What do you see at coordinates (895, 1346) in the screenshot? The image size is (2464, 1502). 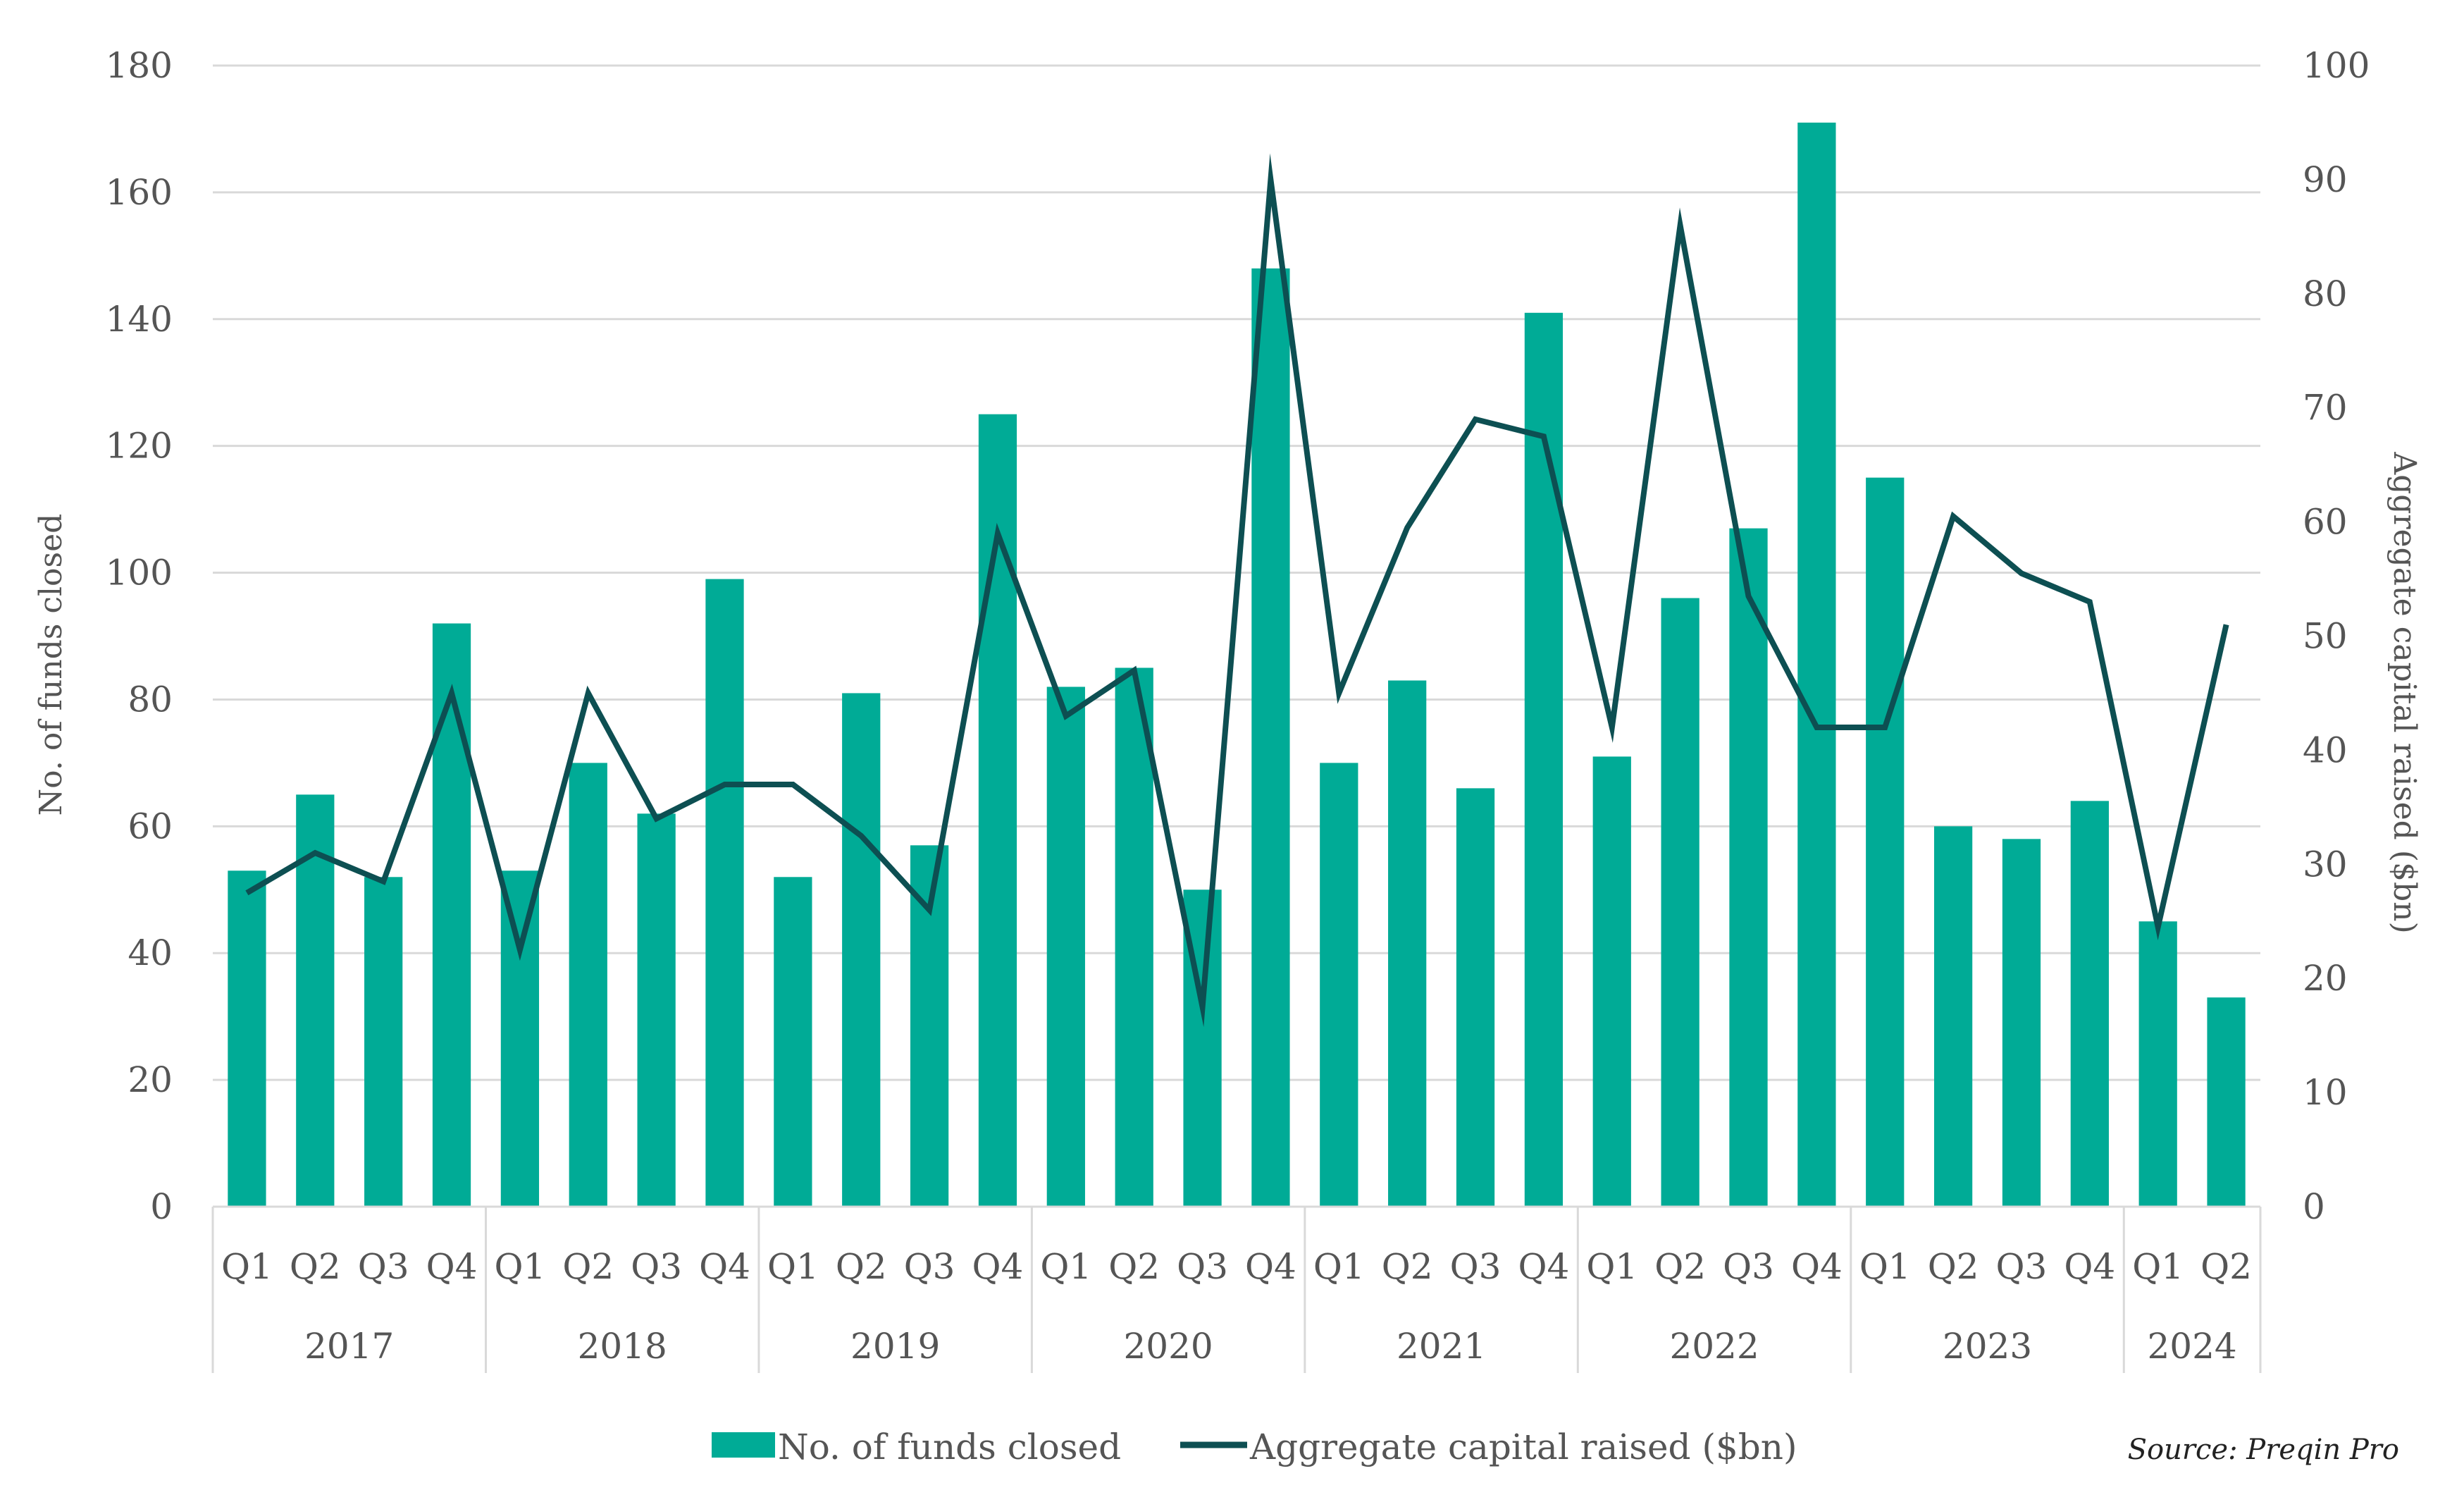 I see `x-year-label: 2019` at bounding box center [895, 1346].